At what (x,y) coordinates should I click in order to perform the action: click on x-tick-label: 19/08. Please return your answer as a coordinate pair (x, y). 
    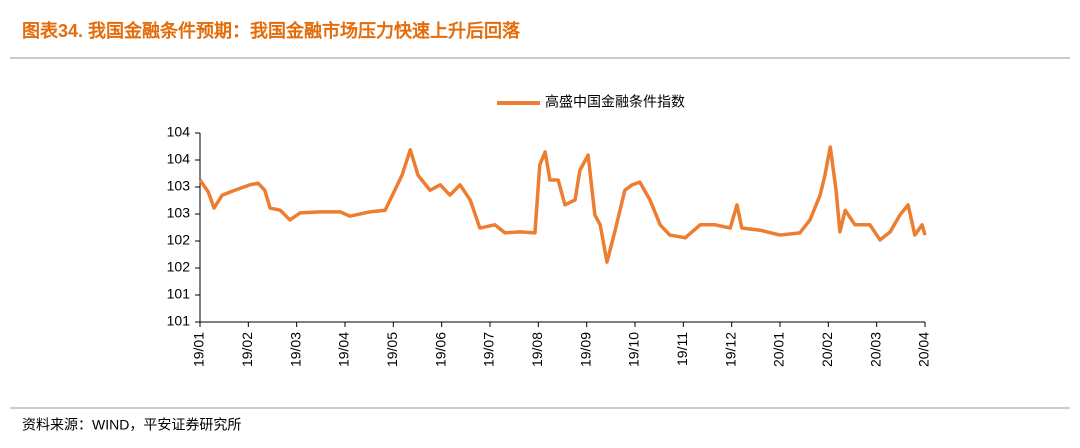
    Looking at the image, I should click on (537, 349).